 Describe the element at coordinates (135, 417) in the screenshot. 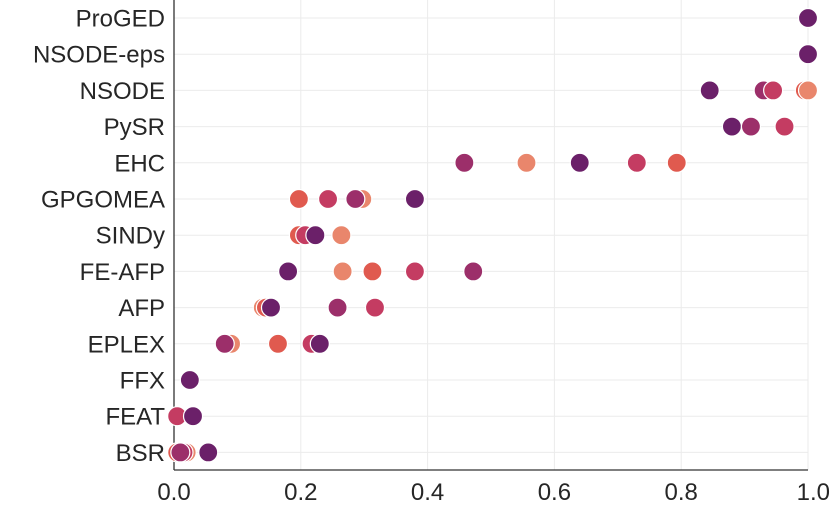

I see `y-tick-label: FEAT` at that location.